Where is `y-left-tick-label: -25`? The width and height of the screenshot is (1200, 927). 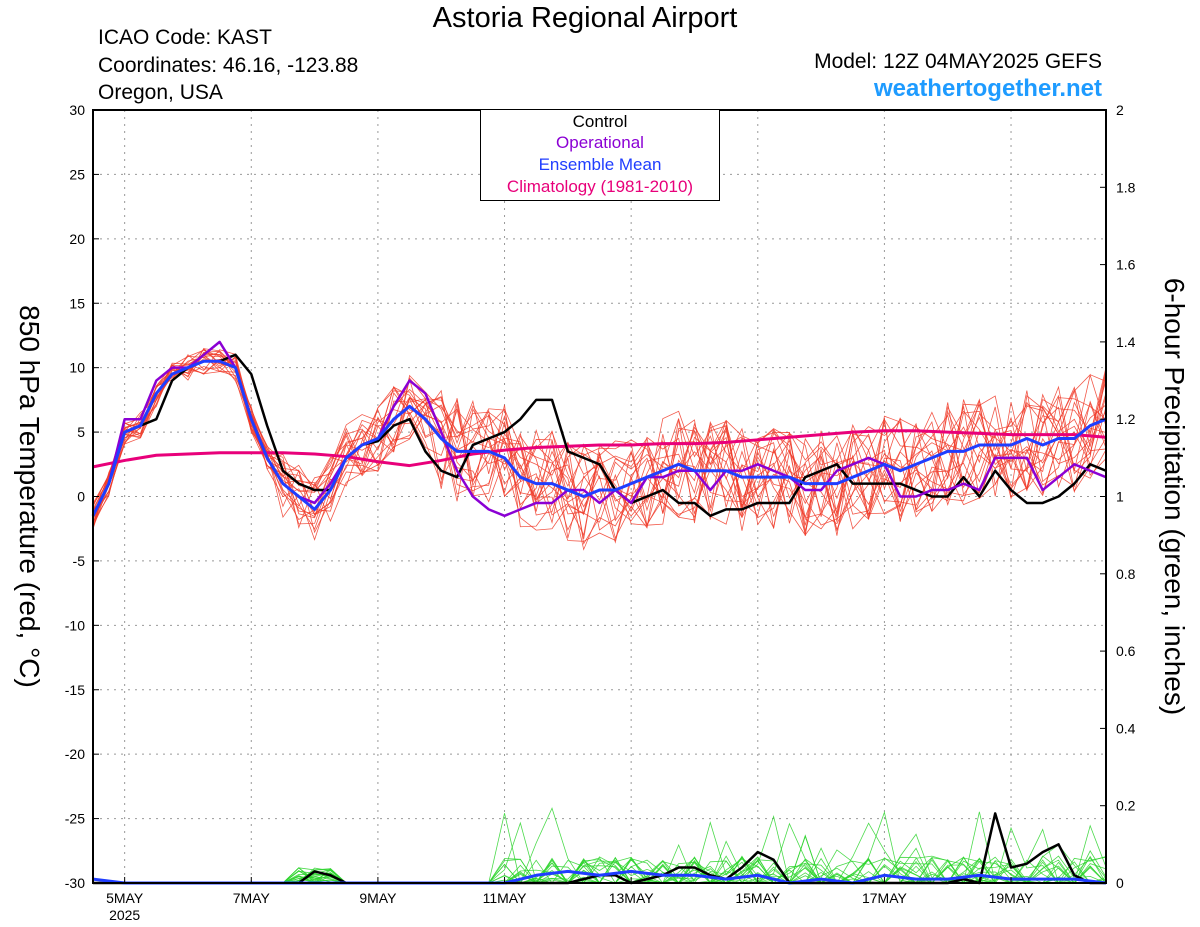
y-left-tick-label: -25 is located at coordinates (75, 819).